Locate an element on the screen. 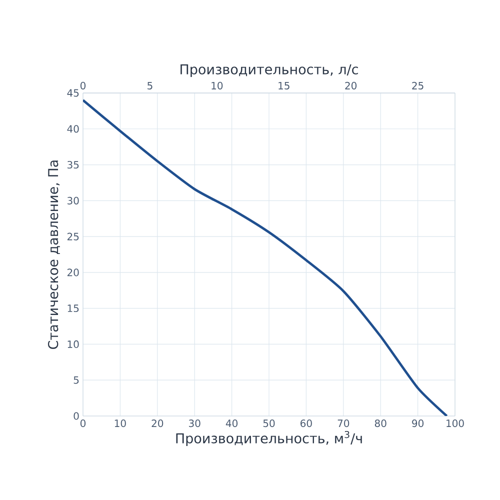 The image size is (500, 500). x2-tick-label: 15 is located at coordinates (284, 86).